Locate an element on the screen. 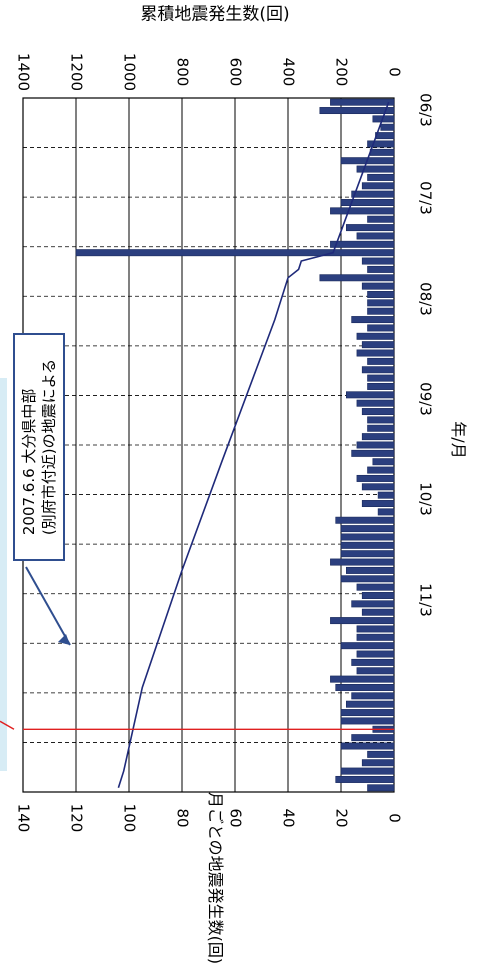  right-axis-tick: 600 is located at coordinates (235, 72).